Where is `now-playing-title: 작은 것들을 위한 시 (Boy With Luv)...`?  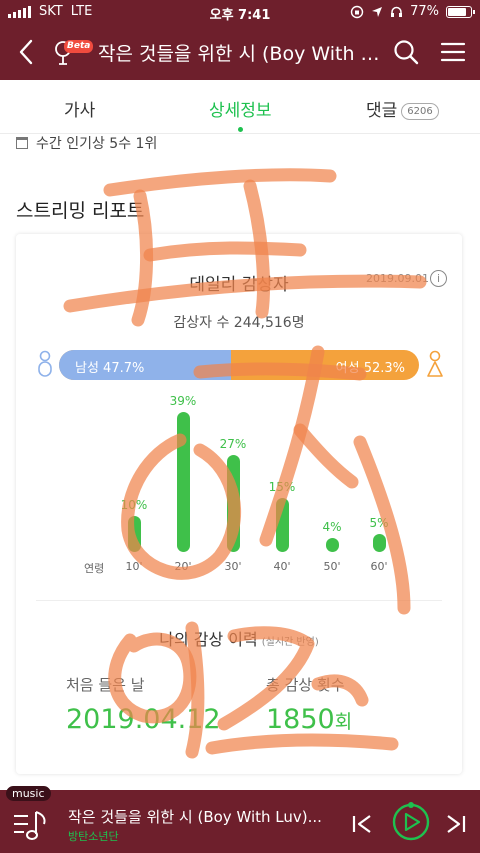 now-playing-title: 작은 것들을 위한 시 (Boy With Luv)... is located at coordinates (195, 817).